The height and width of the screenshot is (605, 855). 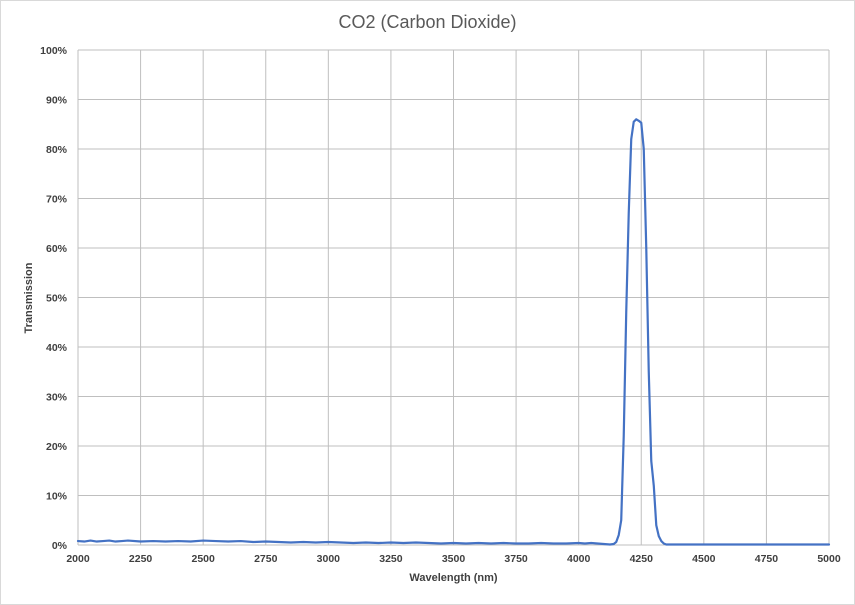 What do you see at coordinates (642, 559) in the screenshot?
I see `x-tick-label: 4250` at bounding box center [642, 559].